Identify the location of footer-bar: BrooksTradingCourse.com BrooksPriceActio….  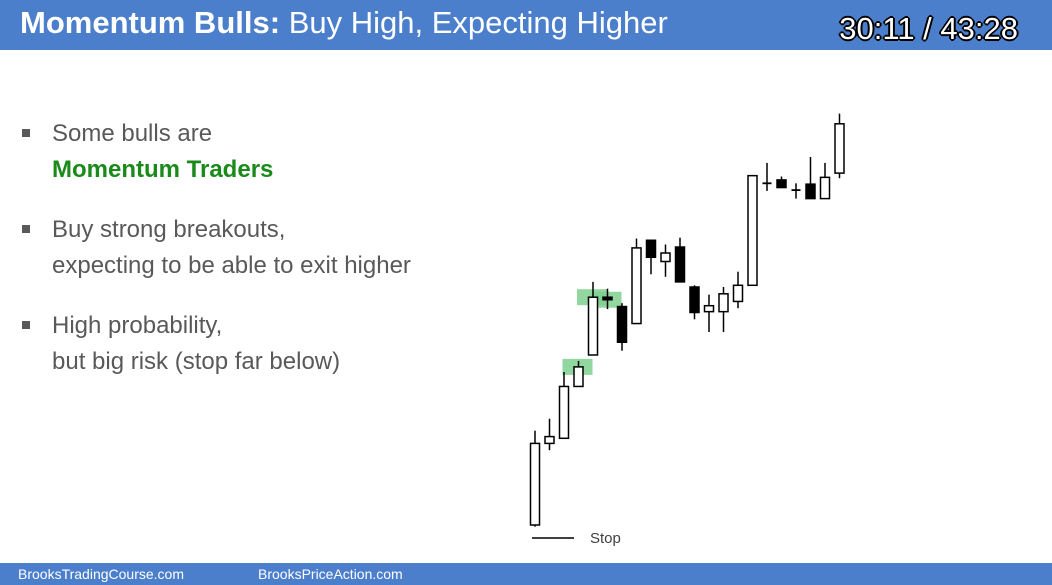
(526, 574).